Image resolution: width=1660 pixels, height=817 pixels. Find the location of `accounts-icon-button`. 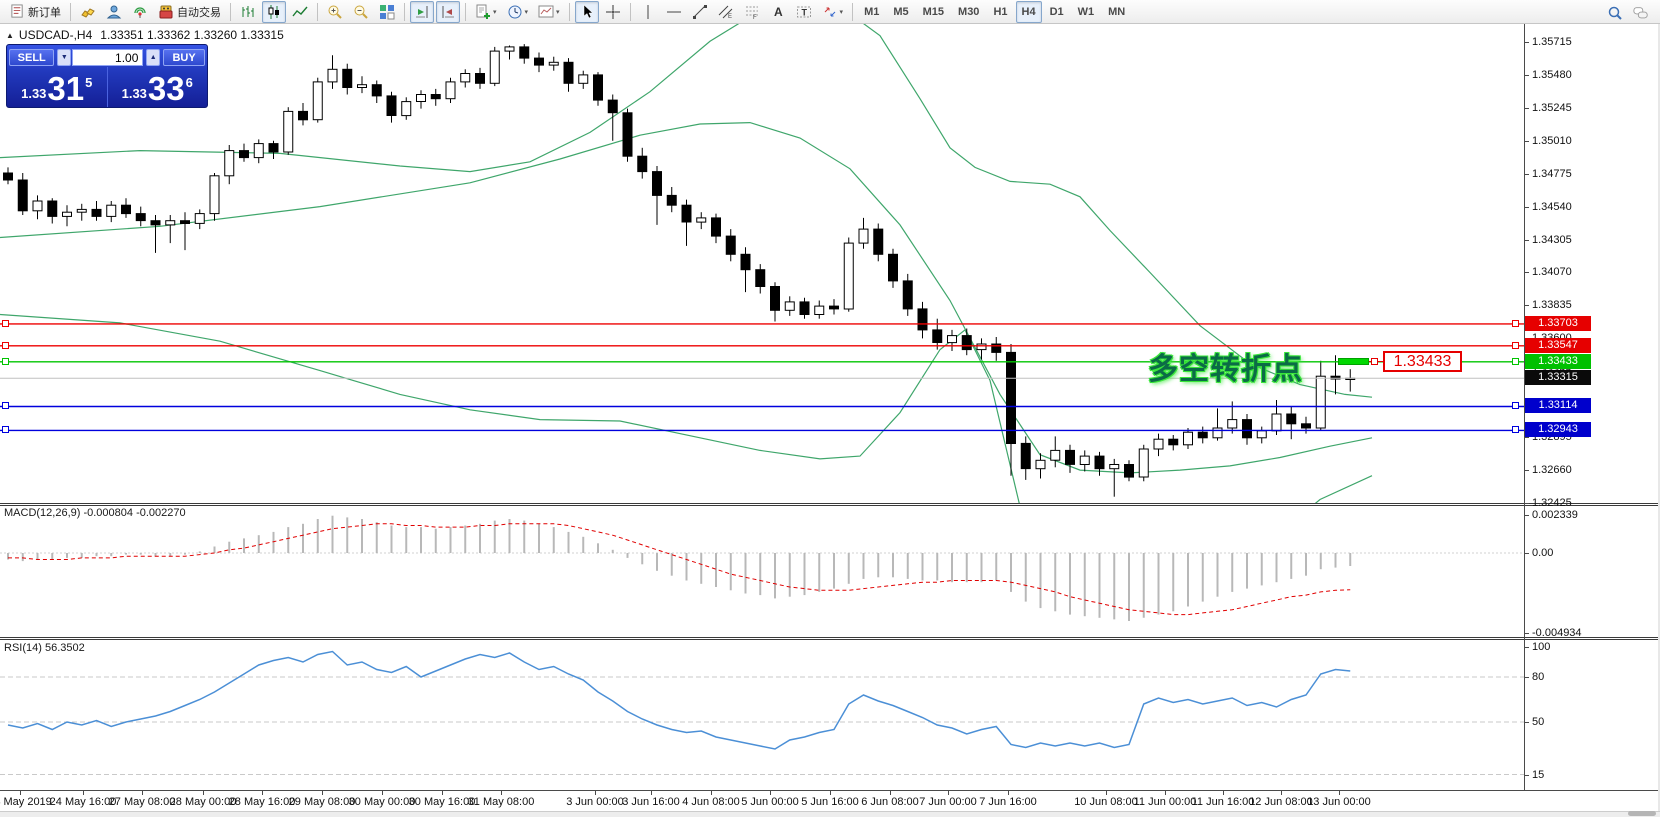

accounts-icon-button is located at coordinates (114, 12).